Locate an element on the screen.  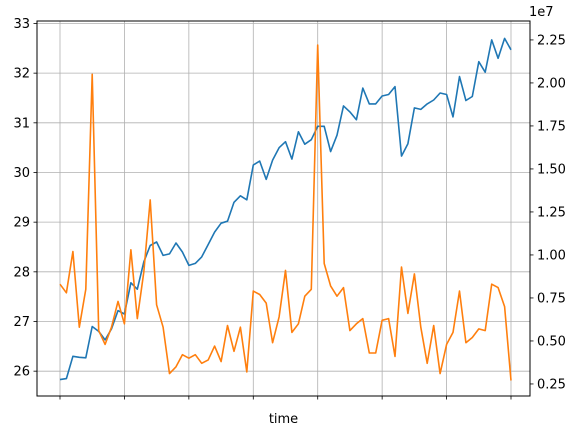
left-tick-label: 32 is located at coordinates (21, 74).